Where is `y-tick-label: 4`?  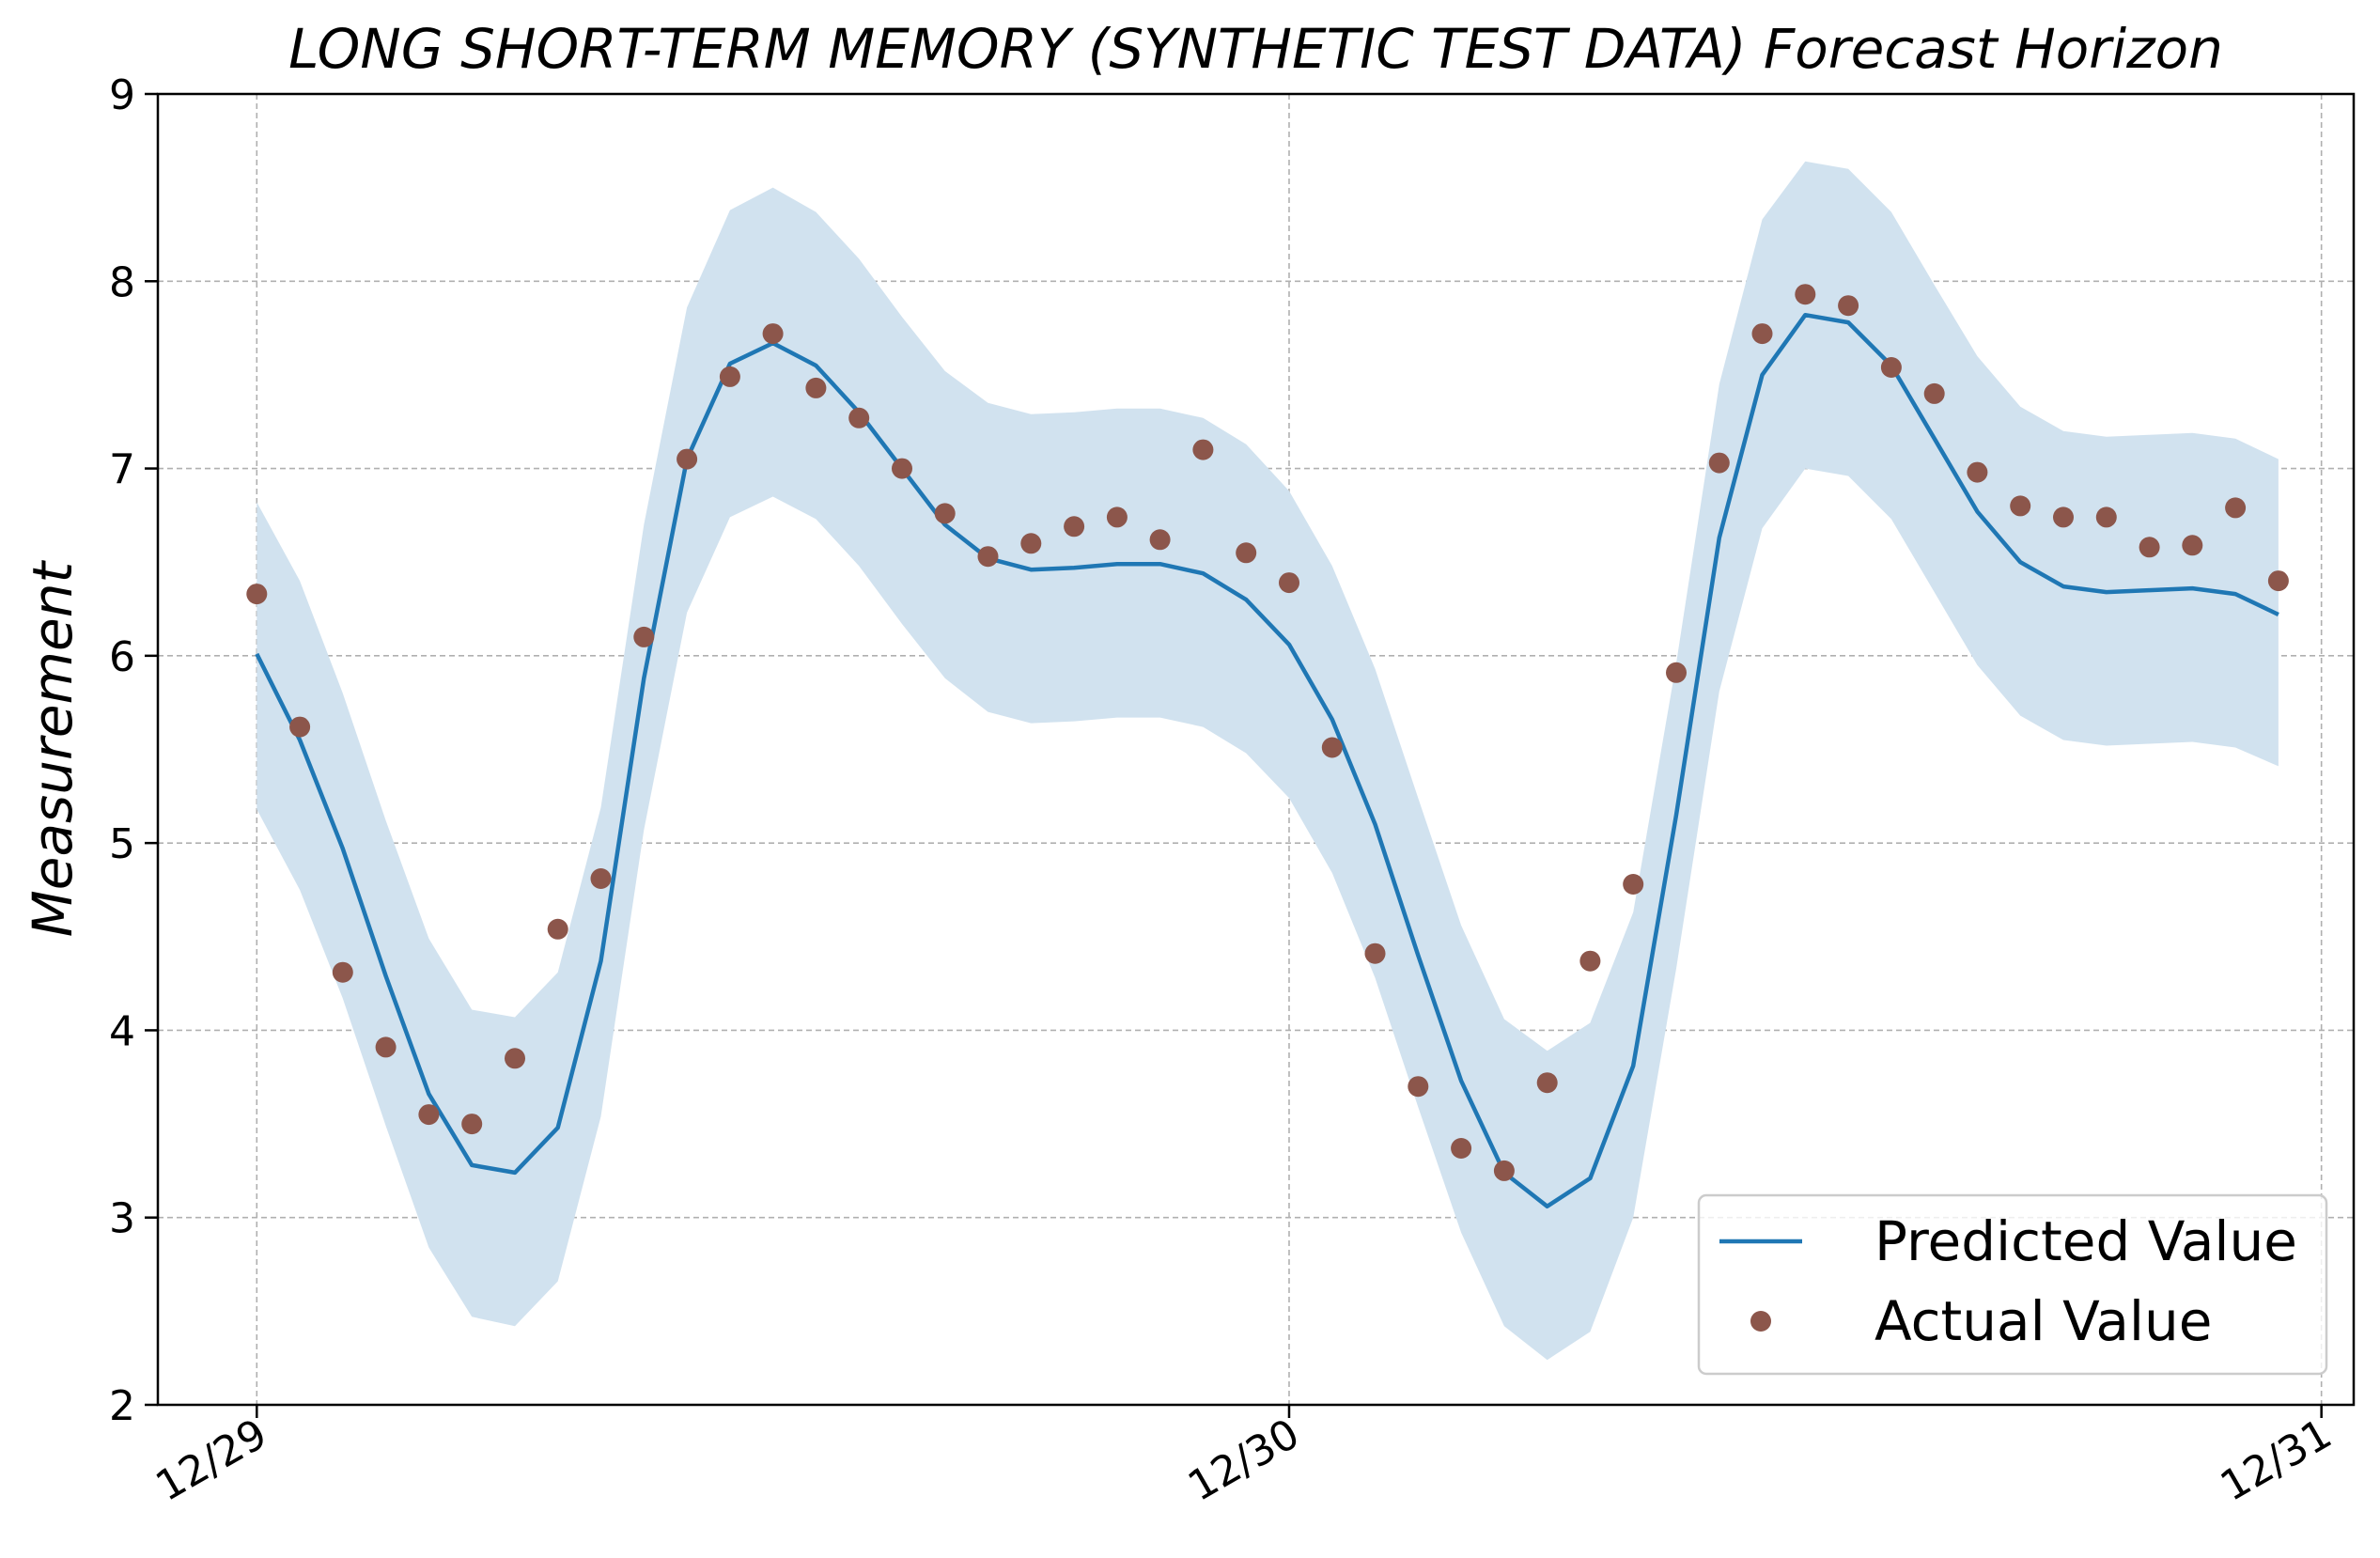 y-tick-label: 4 is located at coordinates (122, 1031).